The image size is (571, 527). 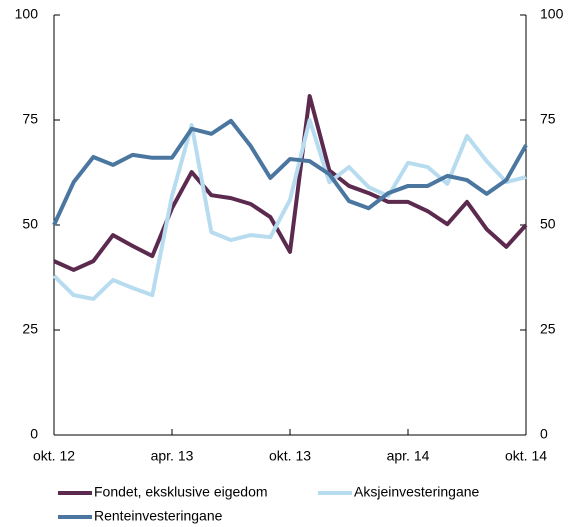 I want to click on x-tick-label: okt. 14, so click(x=526, y=456).